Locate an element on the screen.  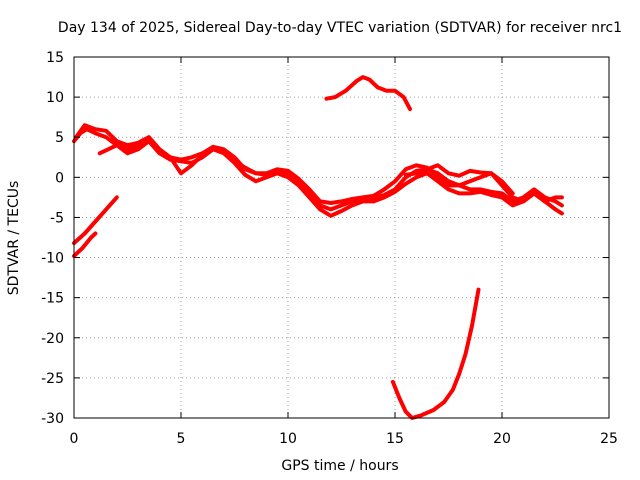
x-axis-label: GPS time / hours is located at coordinates (339, 466).